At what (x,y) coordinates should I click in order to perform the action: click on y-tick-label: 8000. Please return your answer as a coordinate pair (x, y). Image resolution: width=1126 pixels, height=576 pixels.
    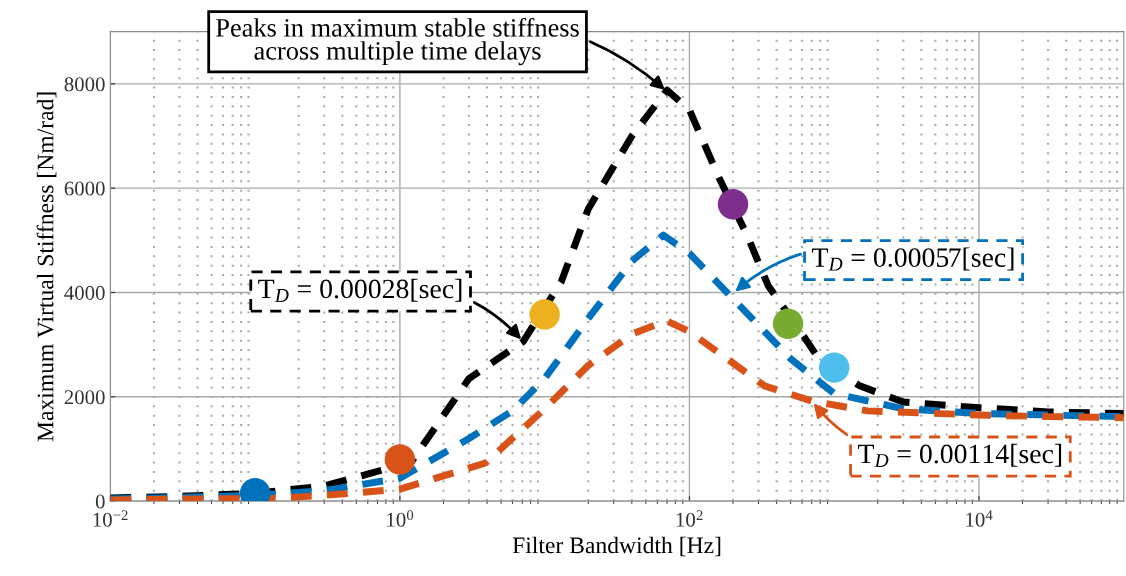
    Looking at the image, I should click on (84, 84).